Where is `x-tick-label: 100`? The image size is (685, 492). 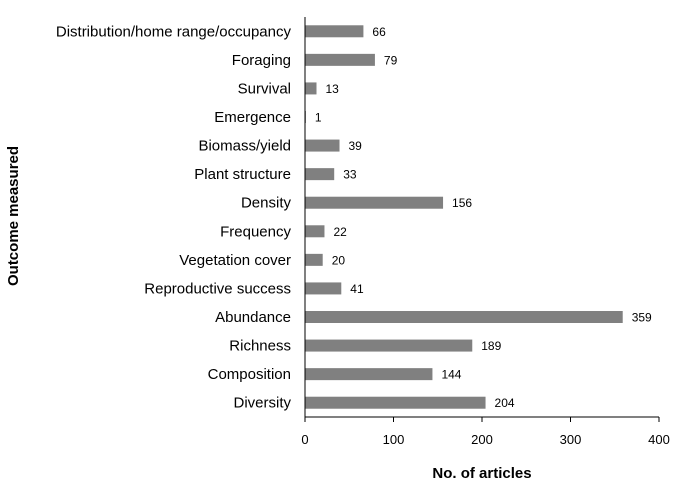
x-tick-label: 100 is located at coordinates (394, 439).